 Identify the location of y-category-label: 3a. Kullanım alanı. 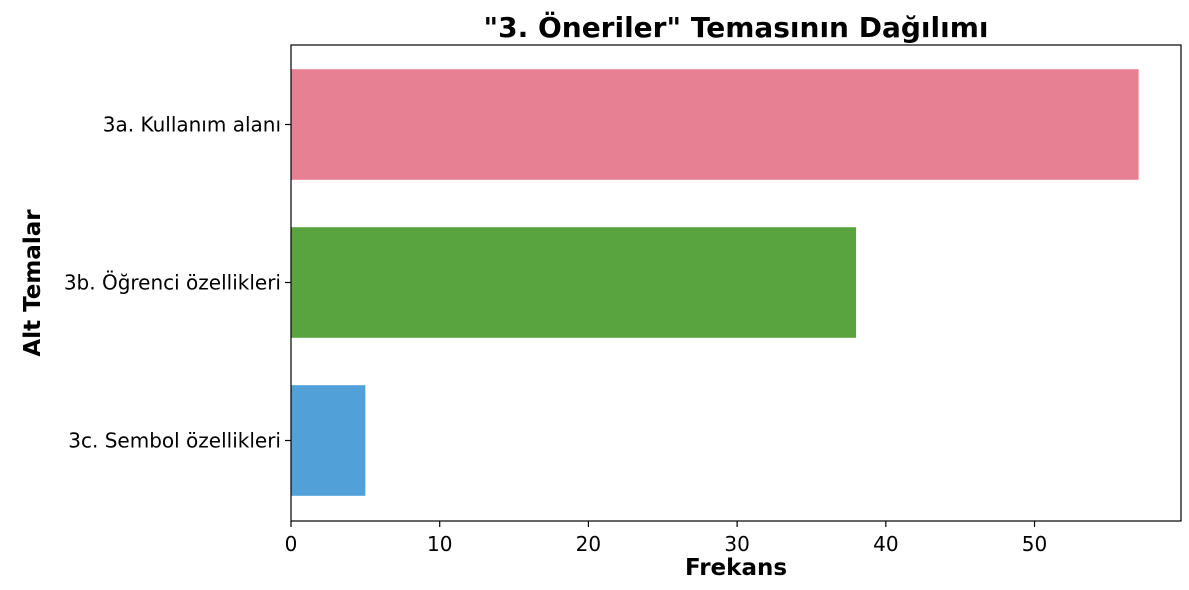
(192, 125).